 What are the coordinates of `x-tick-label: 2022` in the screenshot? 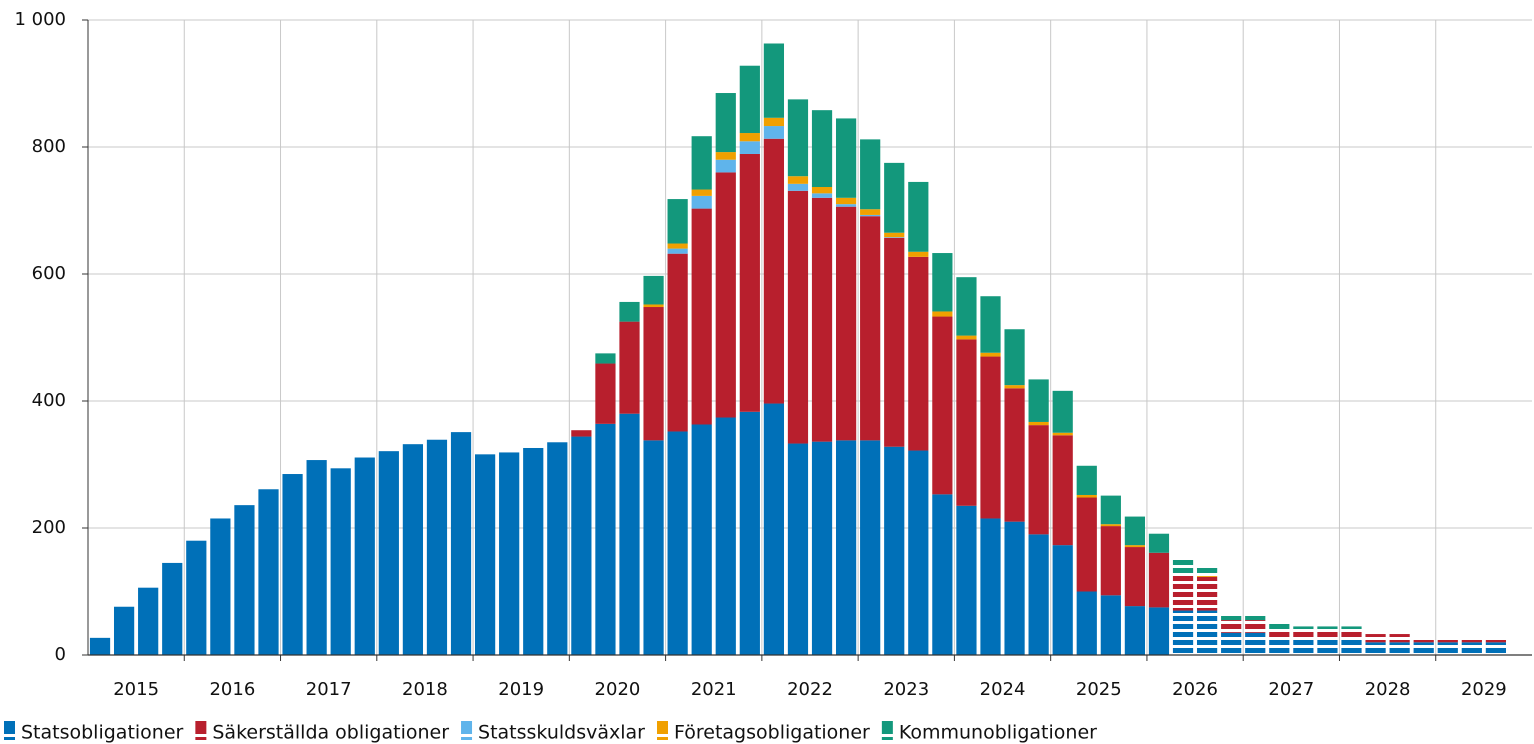 It's located at (810, 689).